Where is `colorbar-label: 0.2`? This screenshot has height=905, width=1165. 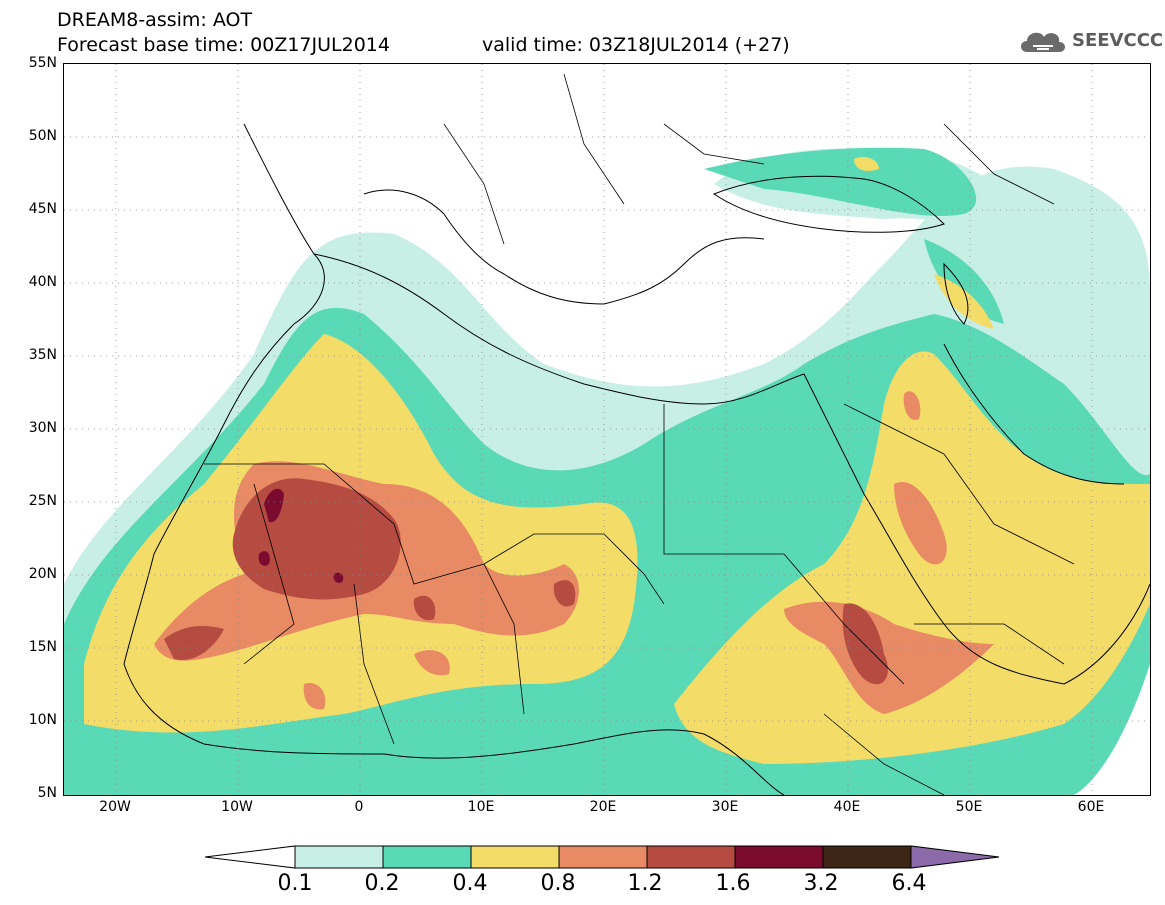 colorbar-label: 0.2 is located at coordinates (382, 883).